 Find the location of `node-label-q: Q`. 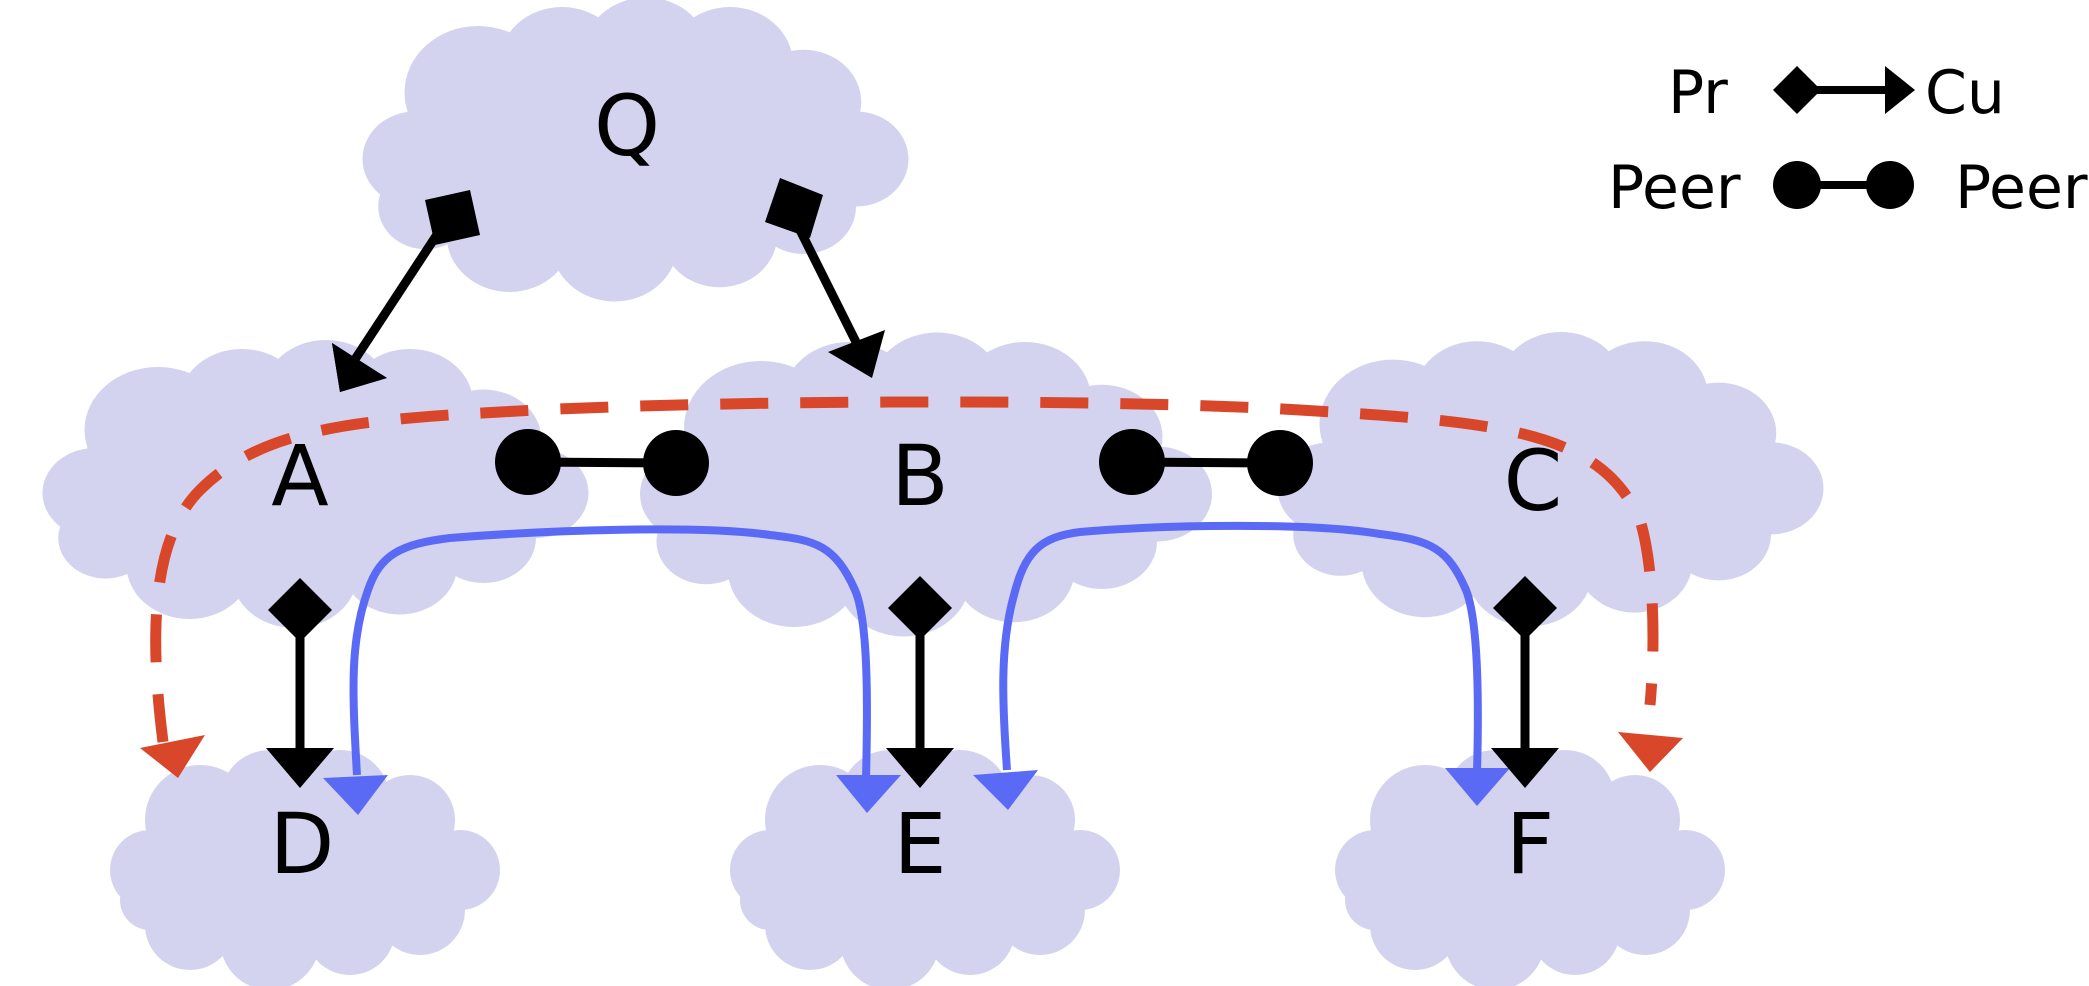

node-label-q: Q is located at coordinates (627, 126).